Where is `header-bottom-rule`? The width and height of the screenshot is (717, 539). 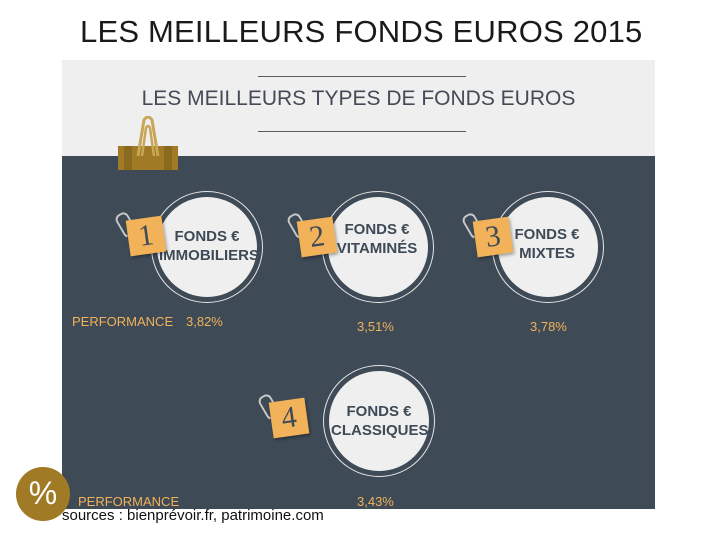
header-bottom-rule is located at coordinates (362, 131).